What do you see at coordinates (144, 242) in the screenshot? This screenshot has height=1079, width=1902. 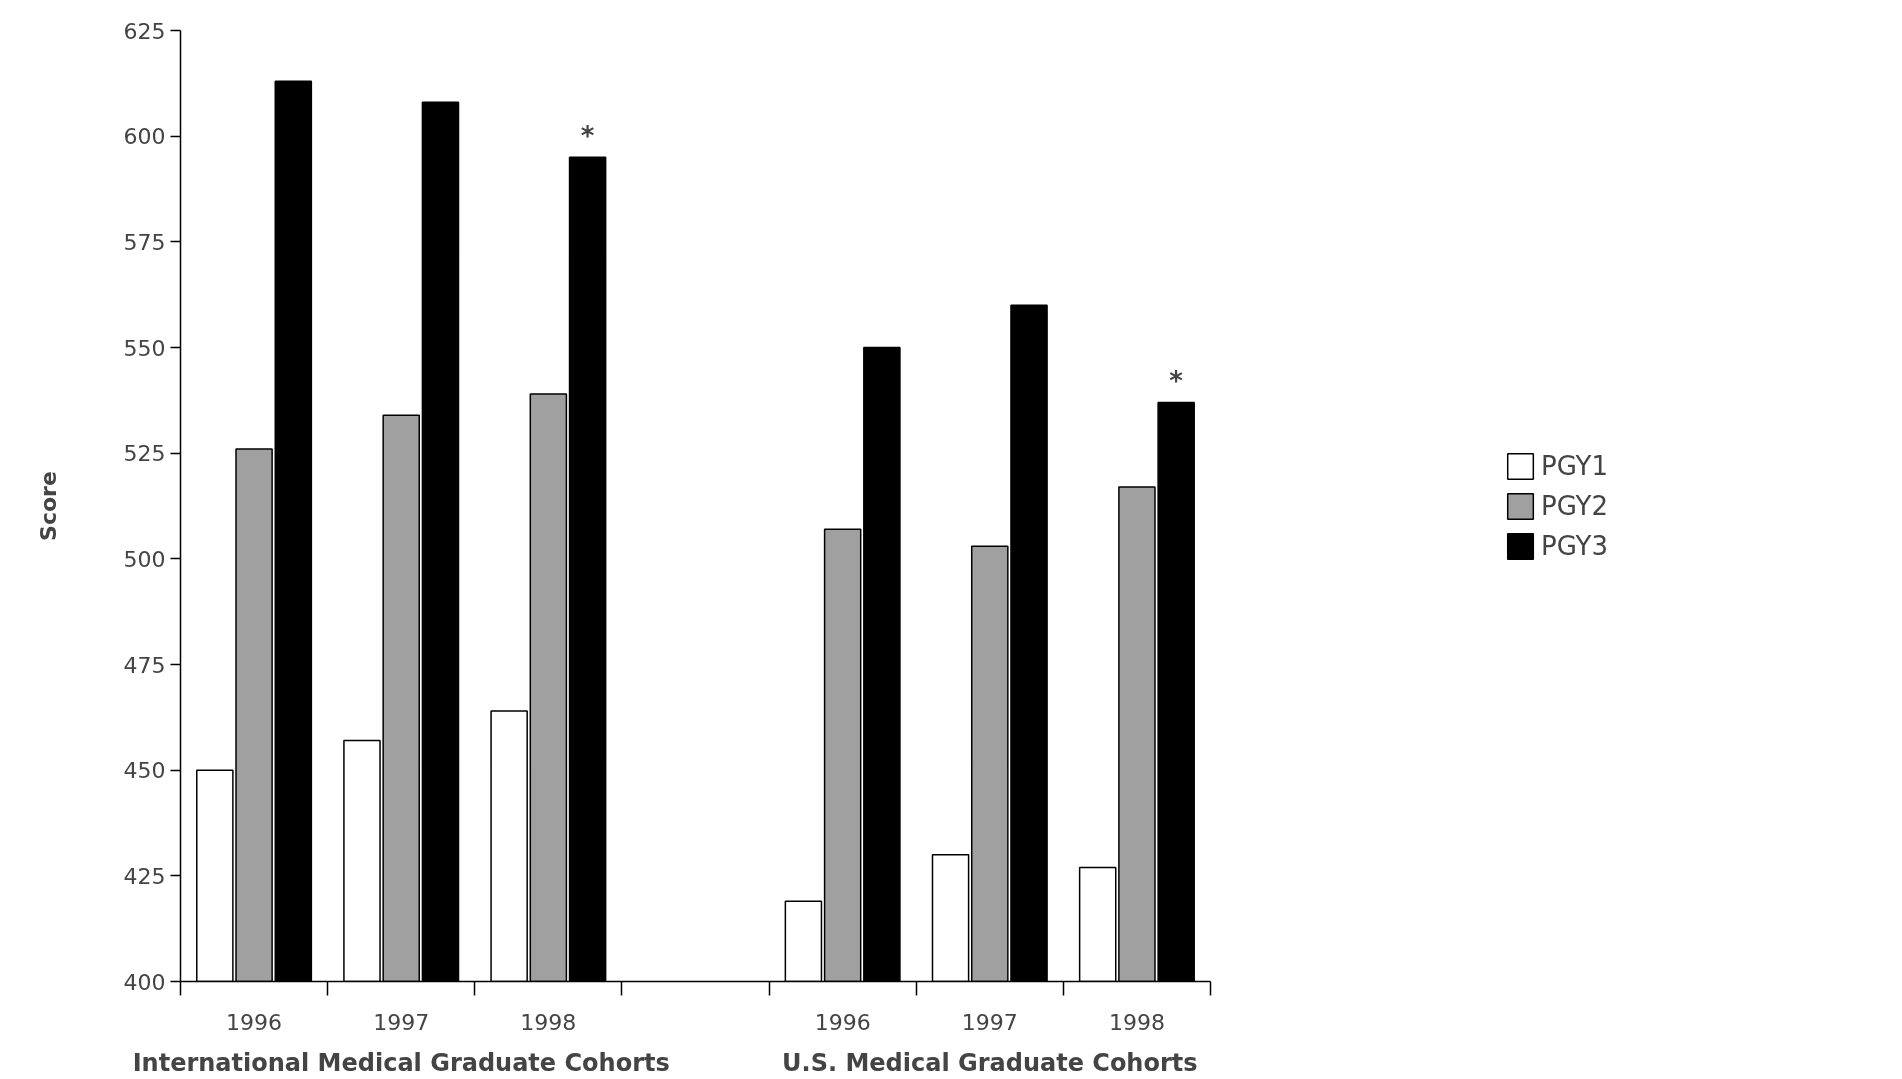 I see `y-tick-label: 575` at bounding box center [144, 242].